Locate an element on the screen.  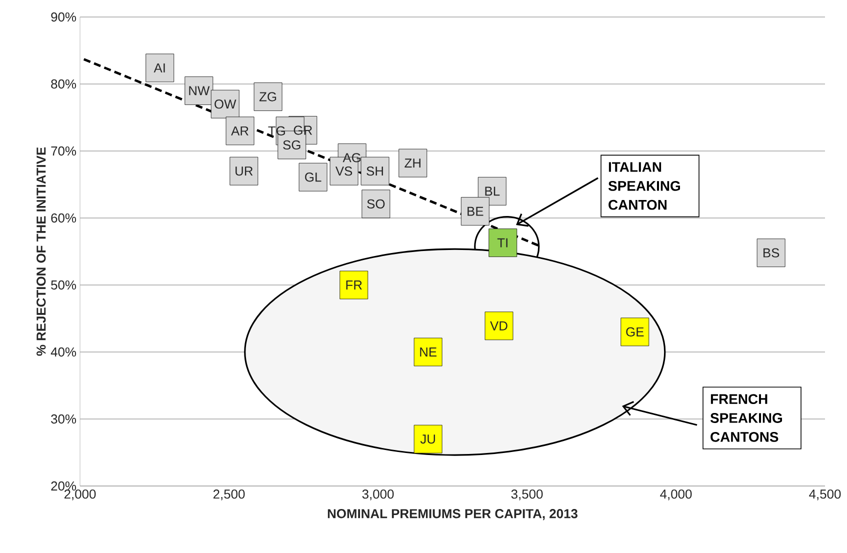
x-tick-label: 4,000 is located at coordinates (676, 495).